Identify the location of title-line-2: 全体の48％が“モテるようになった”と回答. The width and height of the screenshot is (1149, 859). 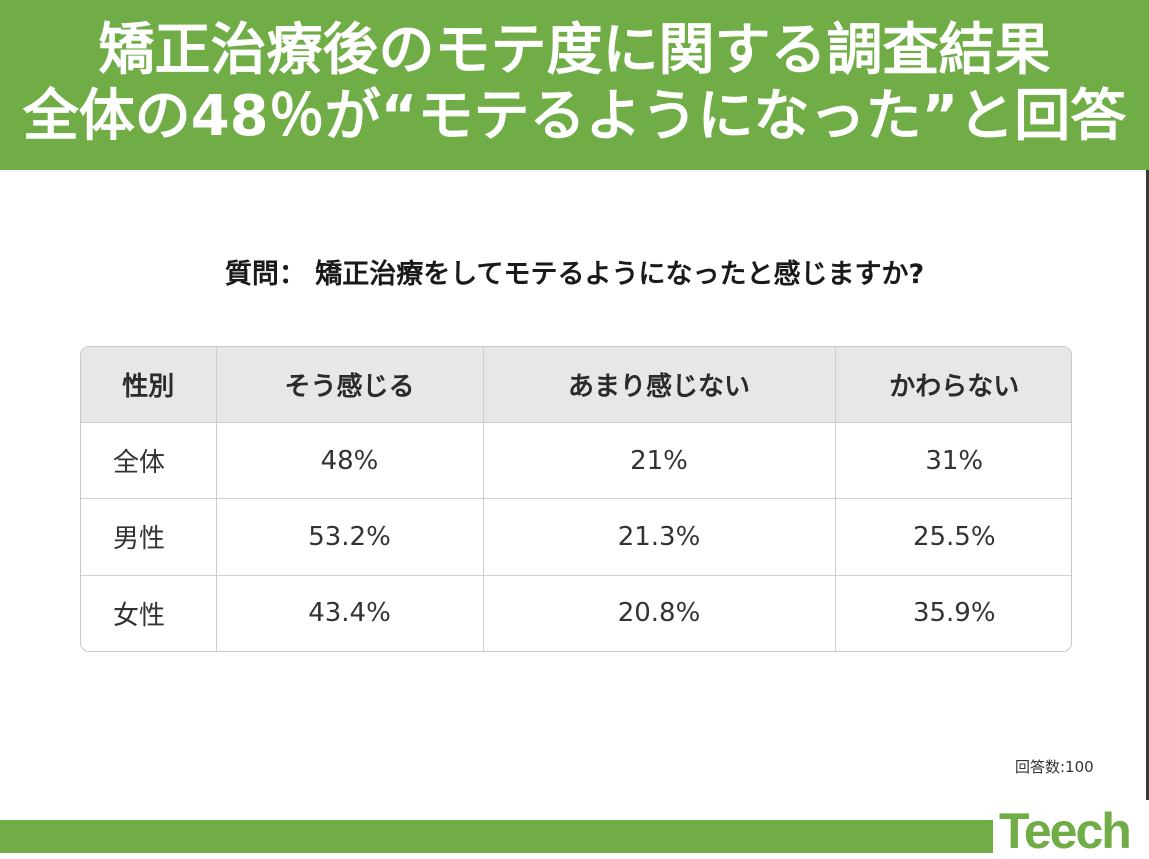
(574, 116).